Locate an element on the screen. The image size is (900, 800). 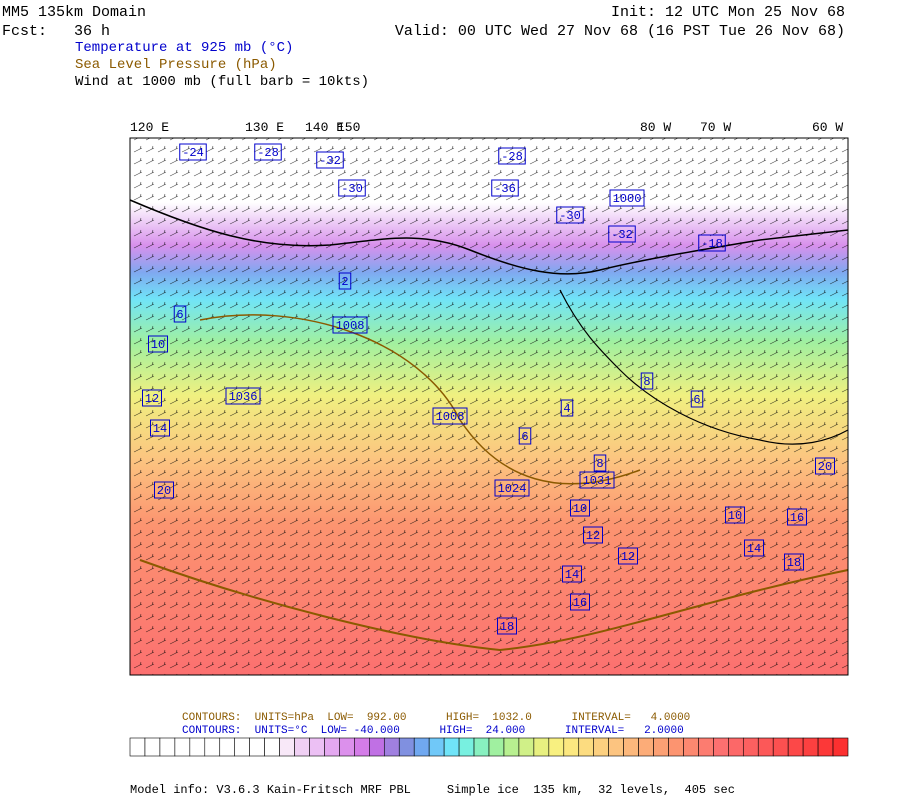
field-legend: Wind at 1000 mb (full barb = 10kts) is located at coordinates (222, 82).